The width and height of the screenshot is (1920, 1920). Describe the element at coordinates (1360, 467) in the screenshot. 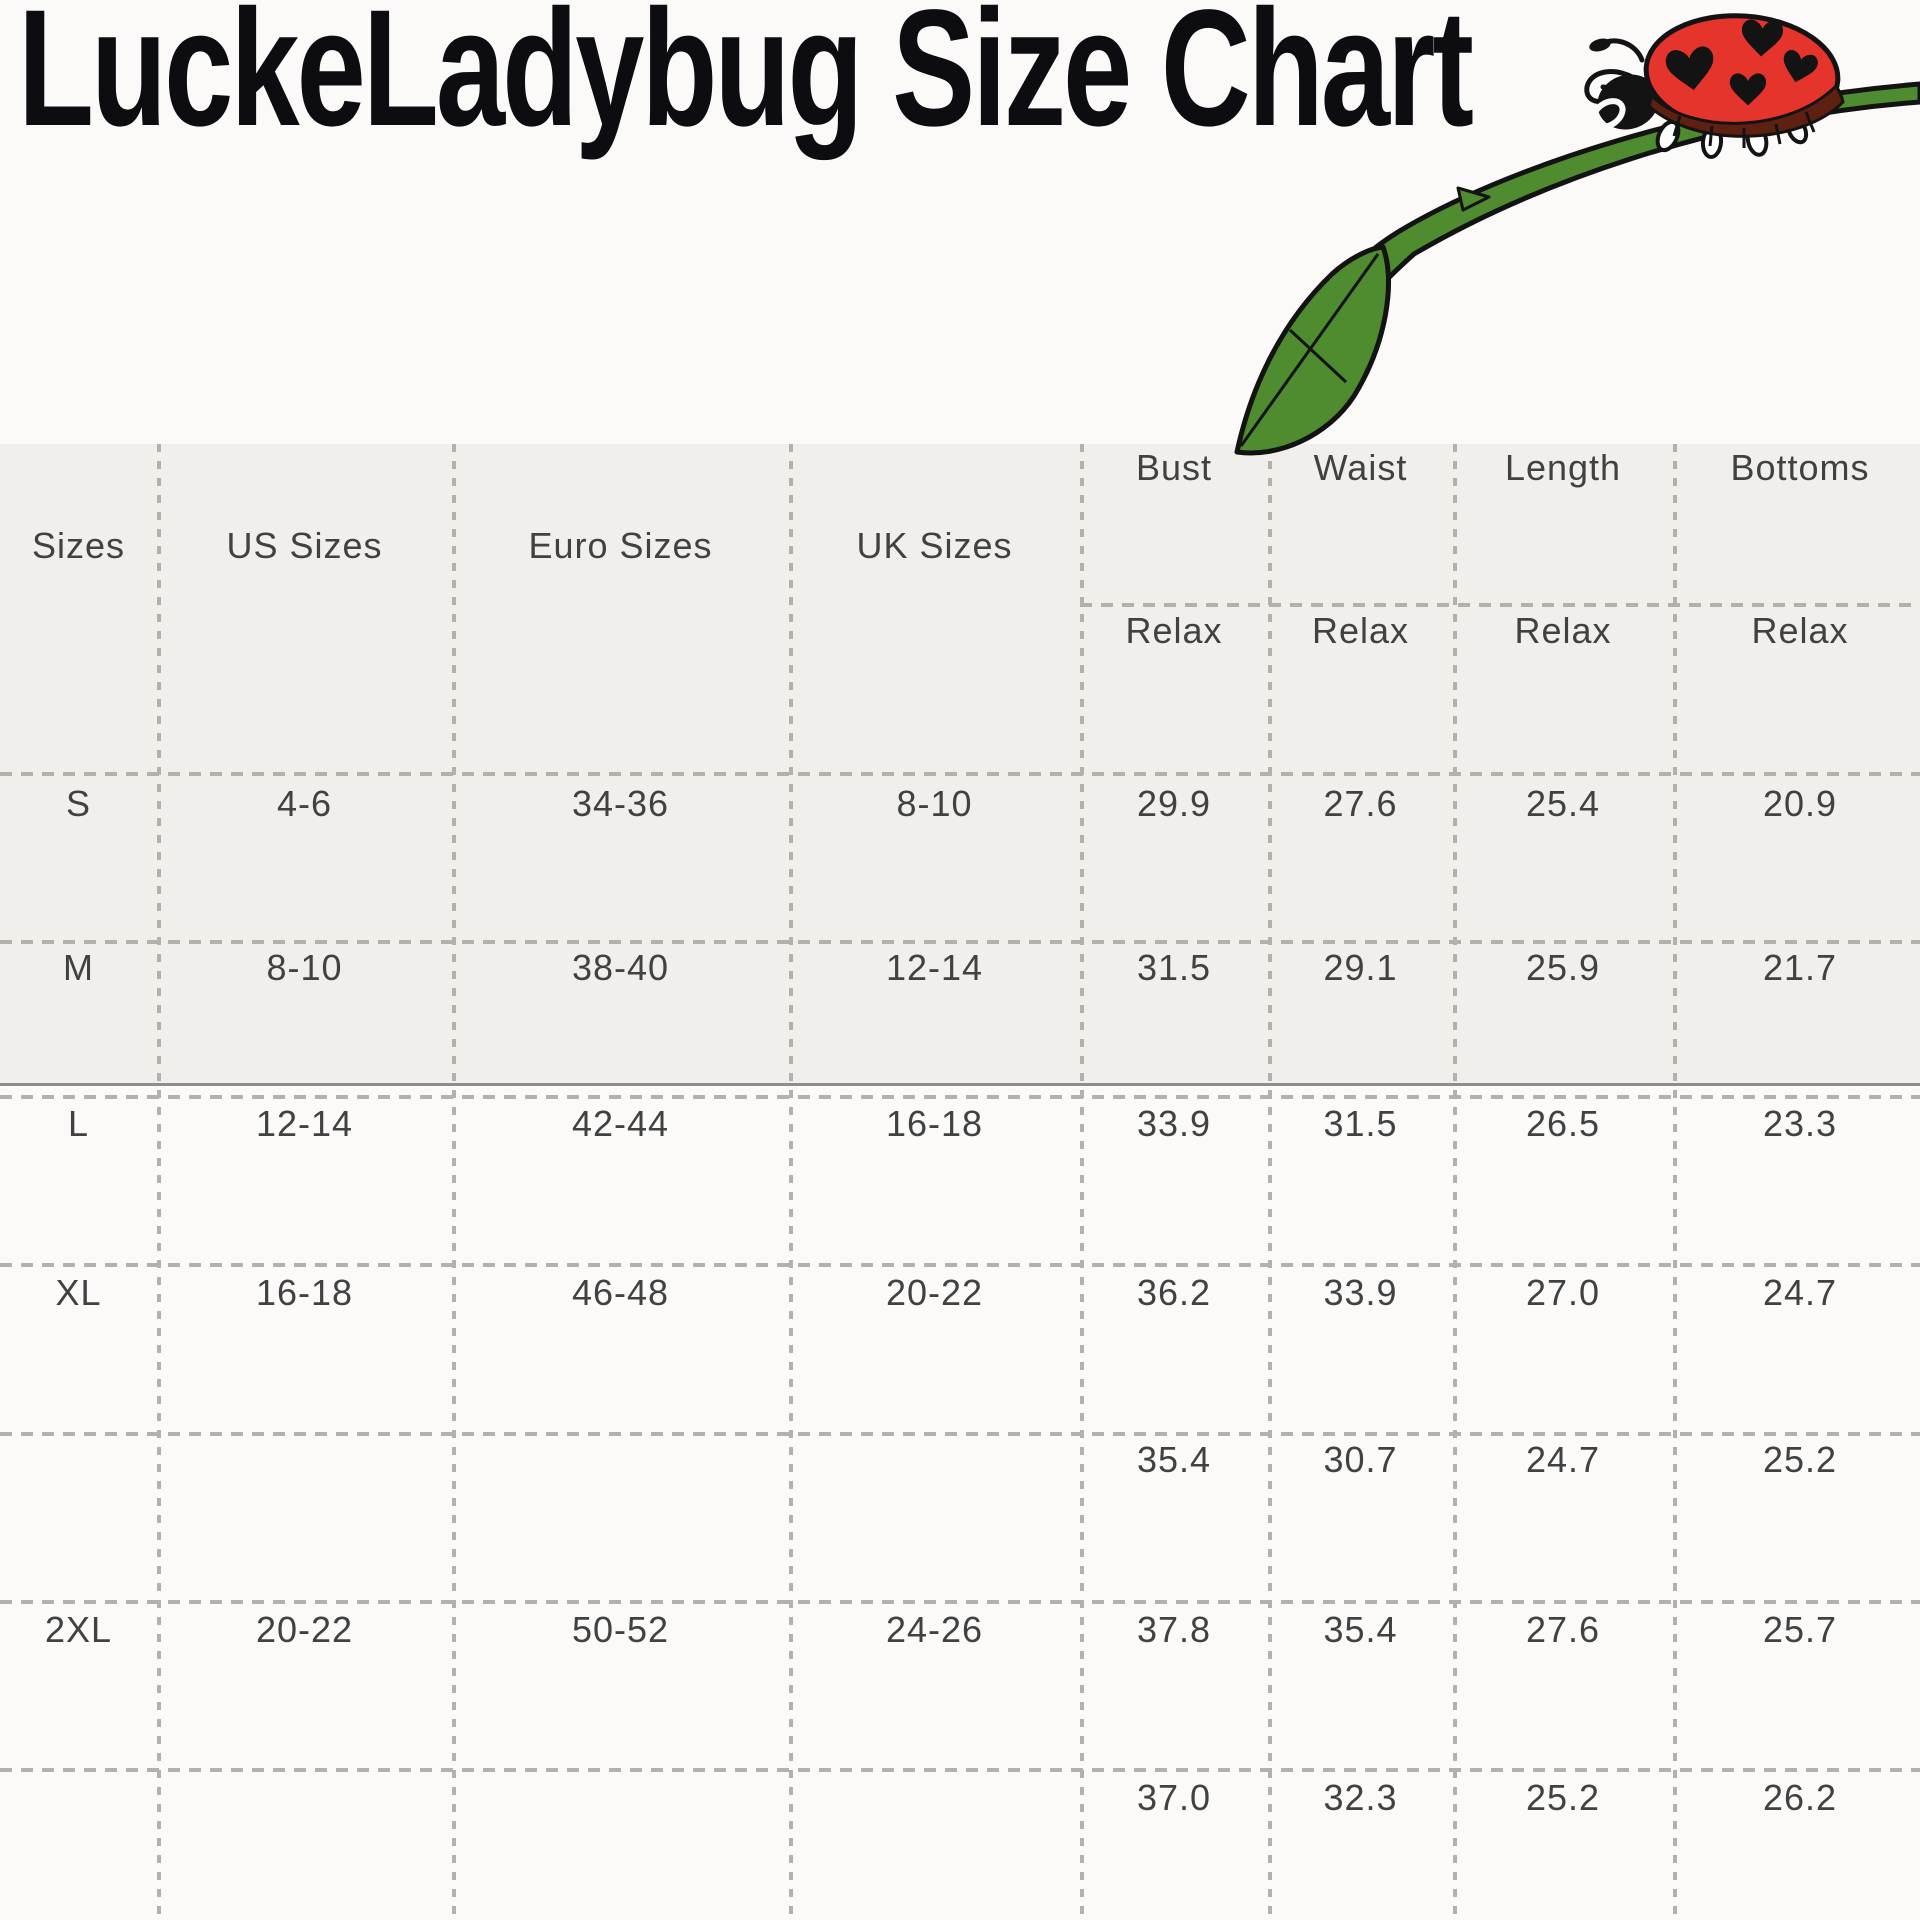

I see `column-header-waist: Waist` at that location.